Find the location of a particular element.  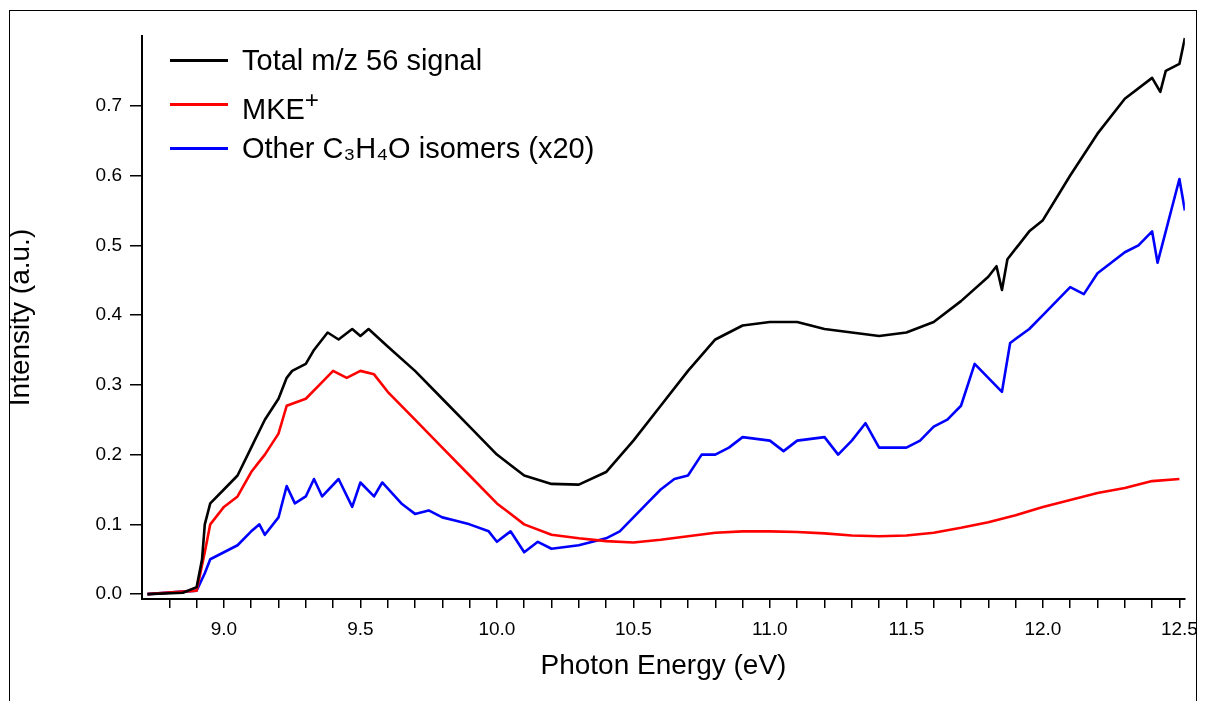

x-tick-label: 12.5 is located at coordinates (1179, 628).